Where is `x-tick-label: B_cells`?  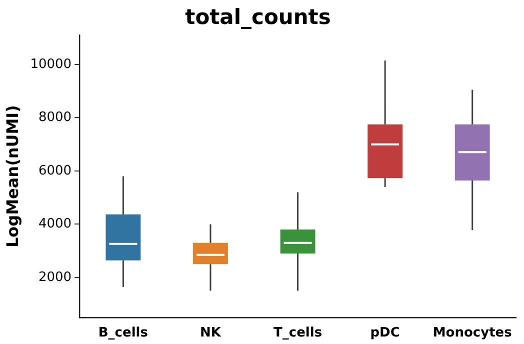
x-tick-label: B_cells is located at coordinates (123, 333).